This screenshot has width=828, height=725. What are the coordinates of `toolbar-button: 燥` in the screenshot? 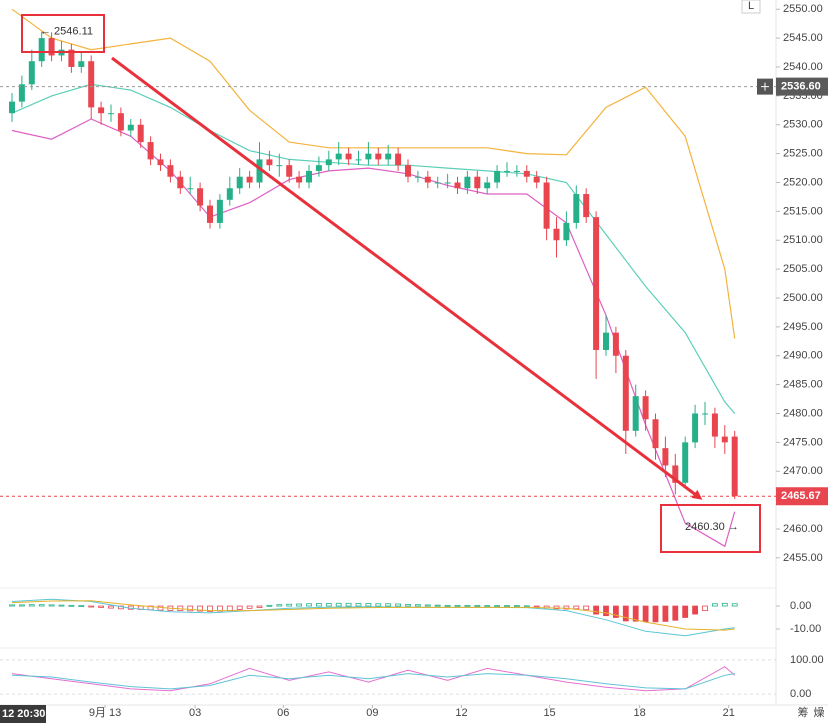 It's located at (819, 712).